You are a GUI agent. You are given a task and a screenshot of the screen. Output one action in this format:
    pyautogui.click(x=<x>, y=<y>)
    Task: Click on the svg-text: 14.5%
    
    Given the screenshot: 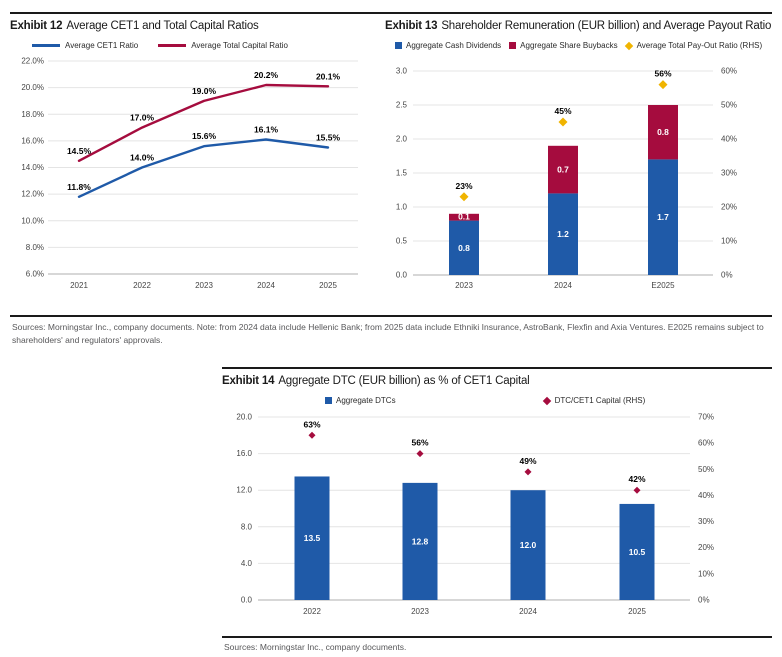 What is the action you would take?
    pyautogui.click(x=79, y=151)
    